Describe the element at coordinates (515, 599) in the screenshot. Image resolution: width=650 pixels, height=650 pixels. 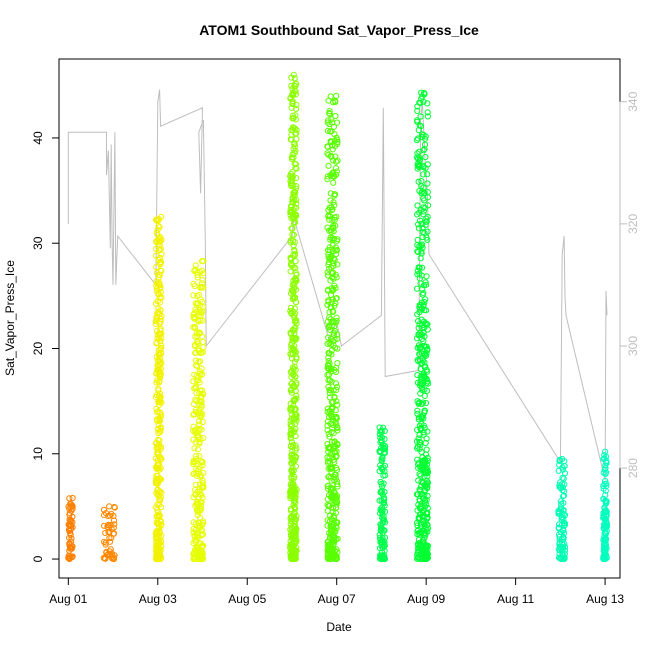
I see `x-tick-label: Aug 11` at that location.